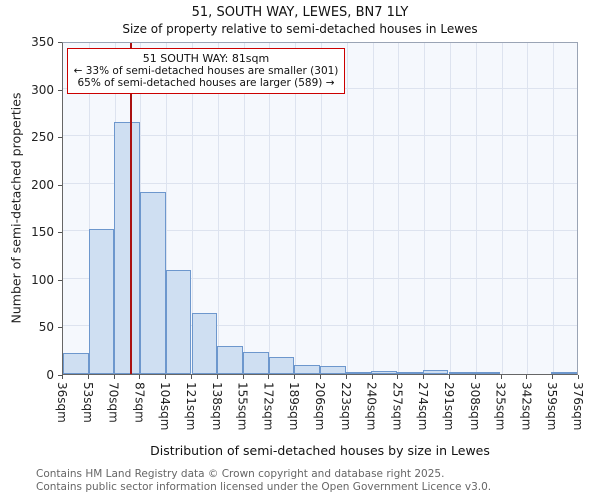  Describe the element at coordinates (42, 279) in the screenshot. I see `y-tick-label: 100` at that location.